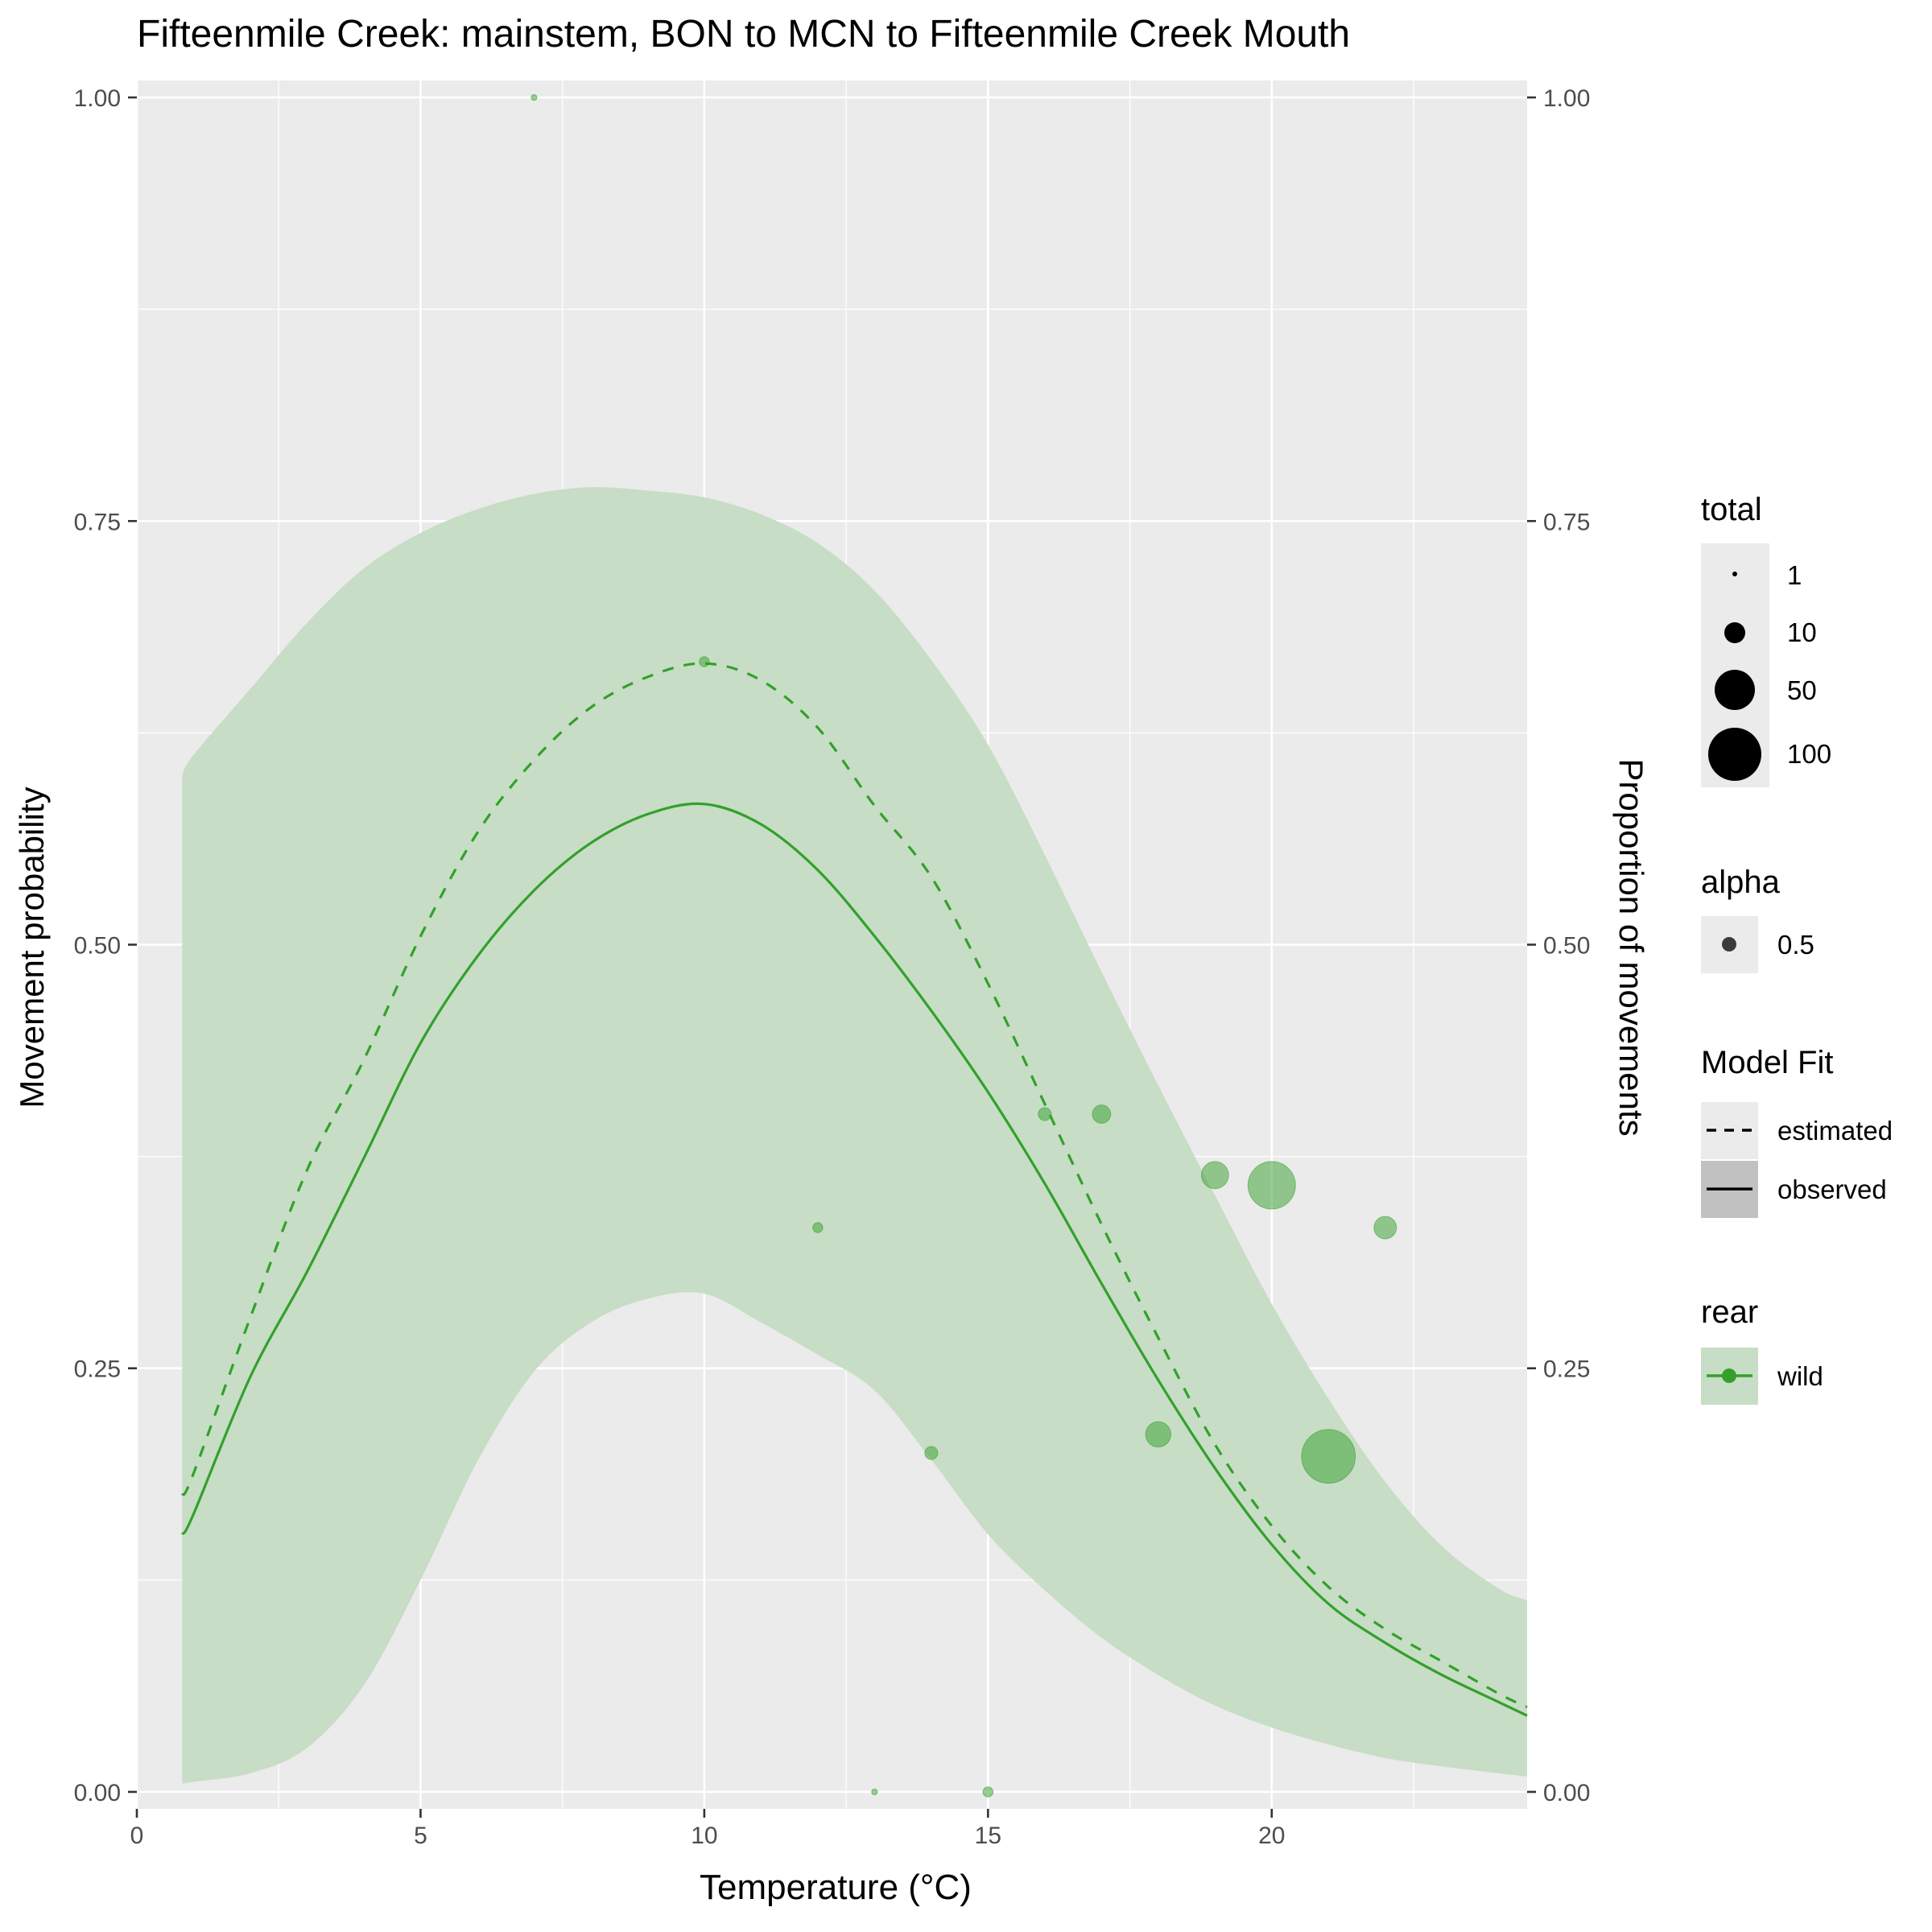 This screenshot has width=1932, height=1932. What do you see at coordinates (97, 946) in the screenshot?
I see `y-tick-label-left: 0.50` at bounding box center [97, 946].